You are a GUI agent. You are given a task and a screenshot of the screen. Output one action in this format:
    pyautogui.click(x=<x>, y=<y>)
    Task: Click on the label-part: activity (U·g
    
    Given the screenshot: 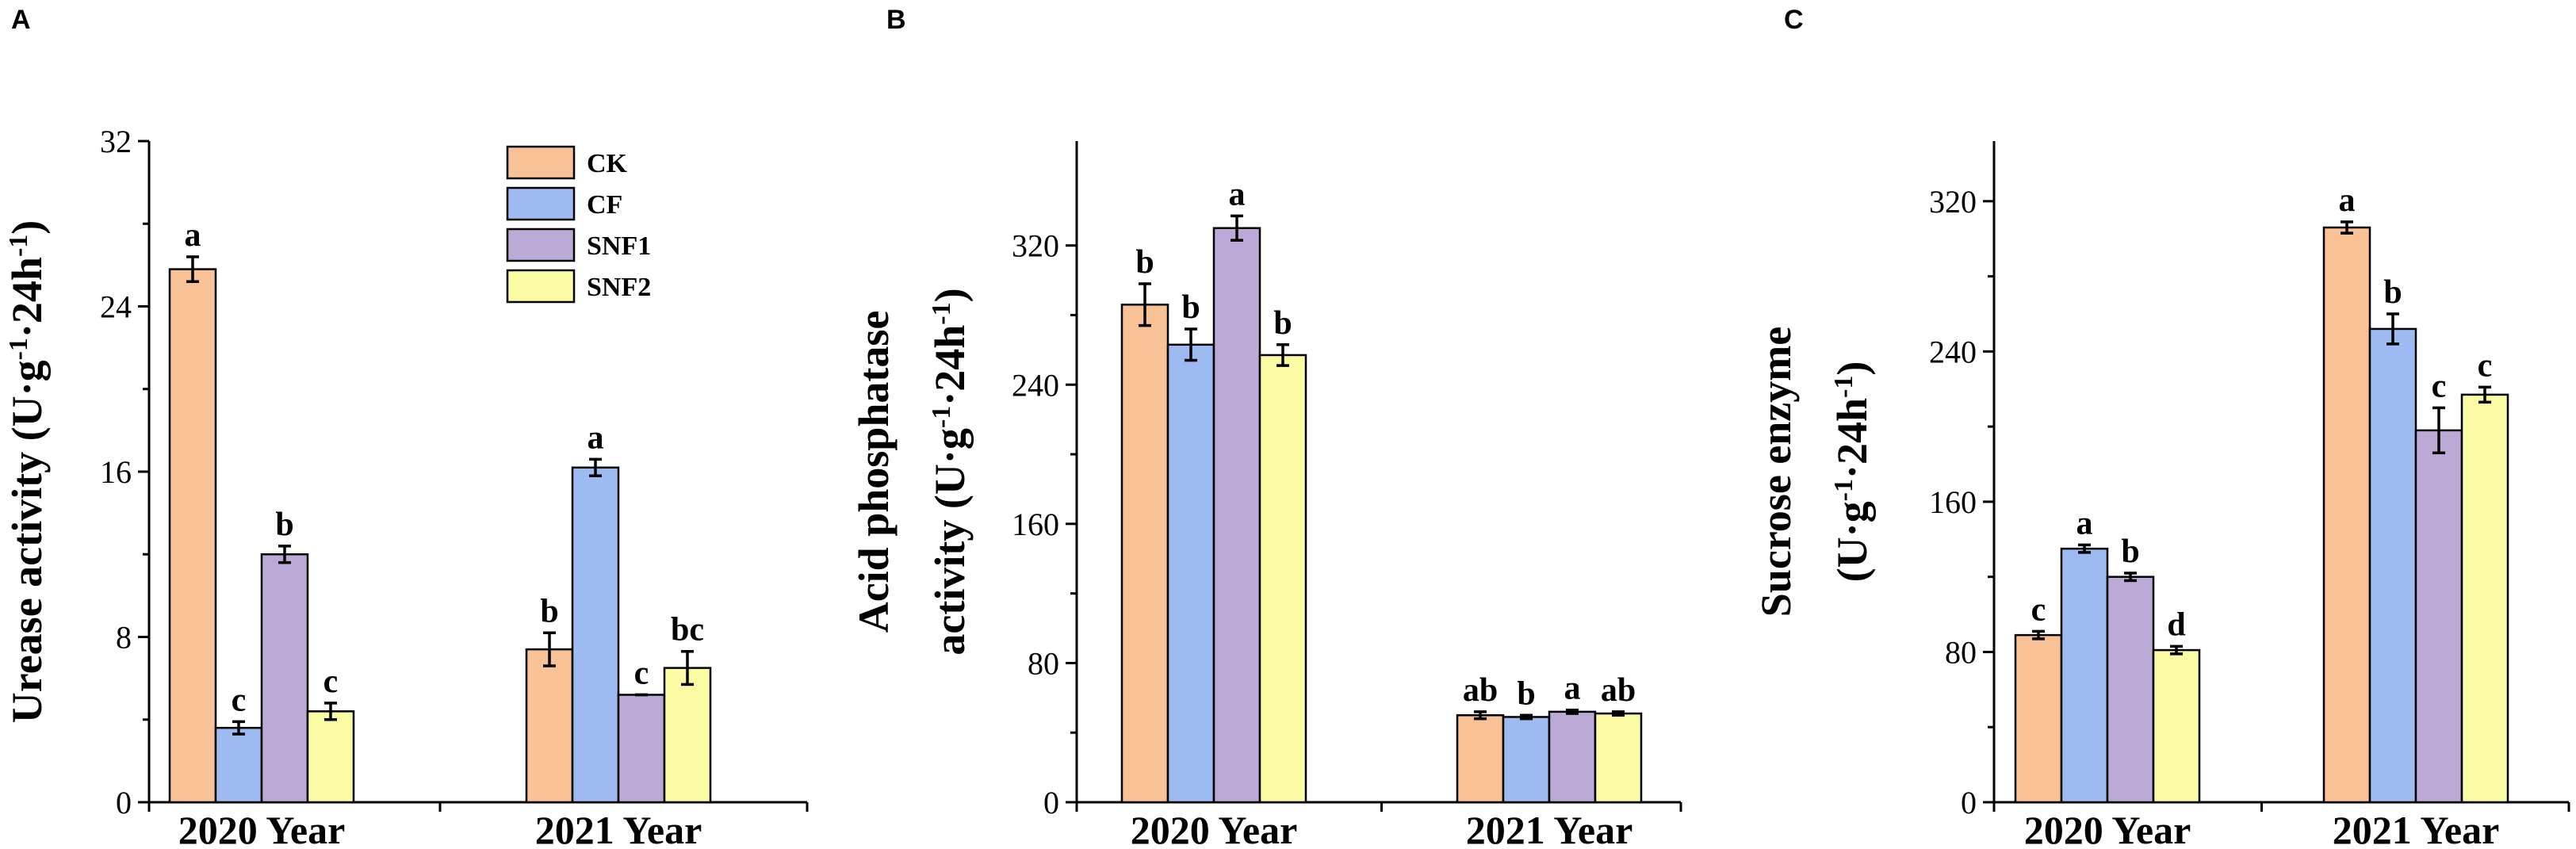 What is the action you would take?
    pyautogui.click(x=950, y=541)
    